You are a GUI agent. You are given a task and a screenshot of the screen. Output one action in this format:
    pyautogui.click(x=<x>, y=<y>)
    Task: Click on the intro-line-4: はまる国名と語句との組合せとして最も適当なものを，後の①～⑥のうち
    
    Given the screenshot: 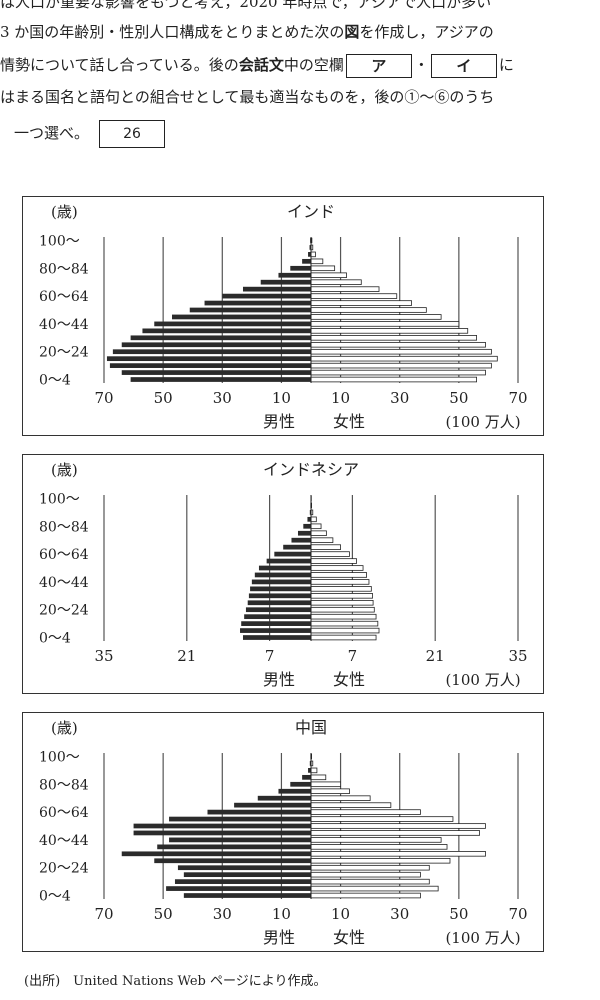 What is the action you would take?
    pyautogui.click(x=247, y=97)
    